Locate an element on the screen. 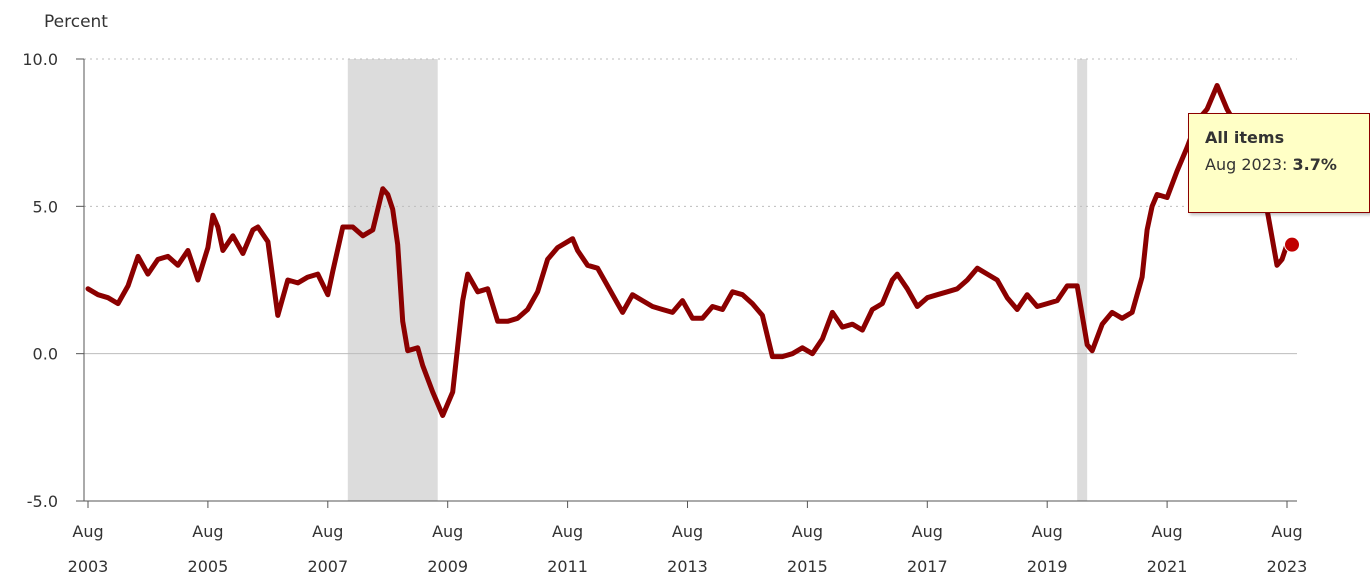 Image resolution: width=1370 pixels, height=576 pixels. tooltip-row: Aug 2023: 3.7% is located at coordinates (1271, 164).